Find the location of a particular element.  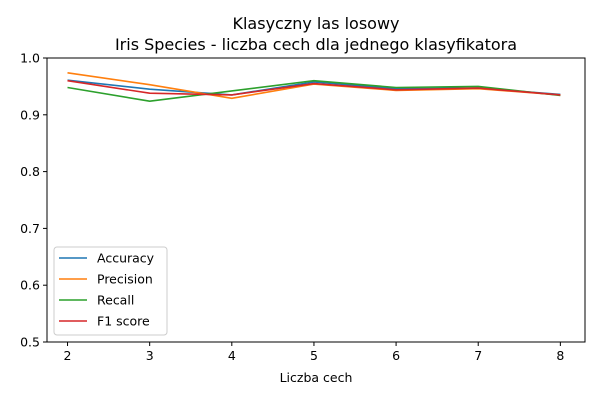

series-line-recall is located at coordinates (314, 90).